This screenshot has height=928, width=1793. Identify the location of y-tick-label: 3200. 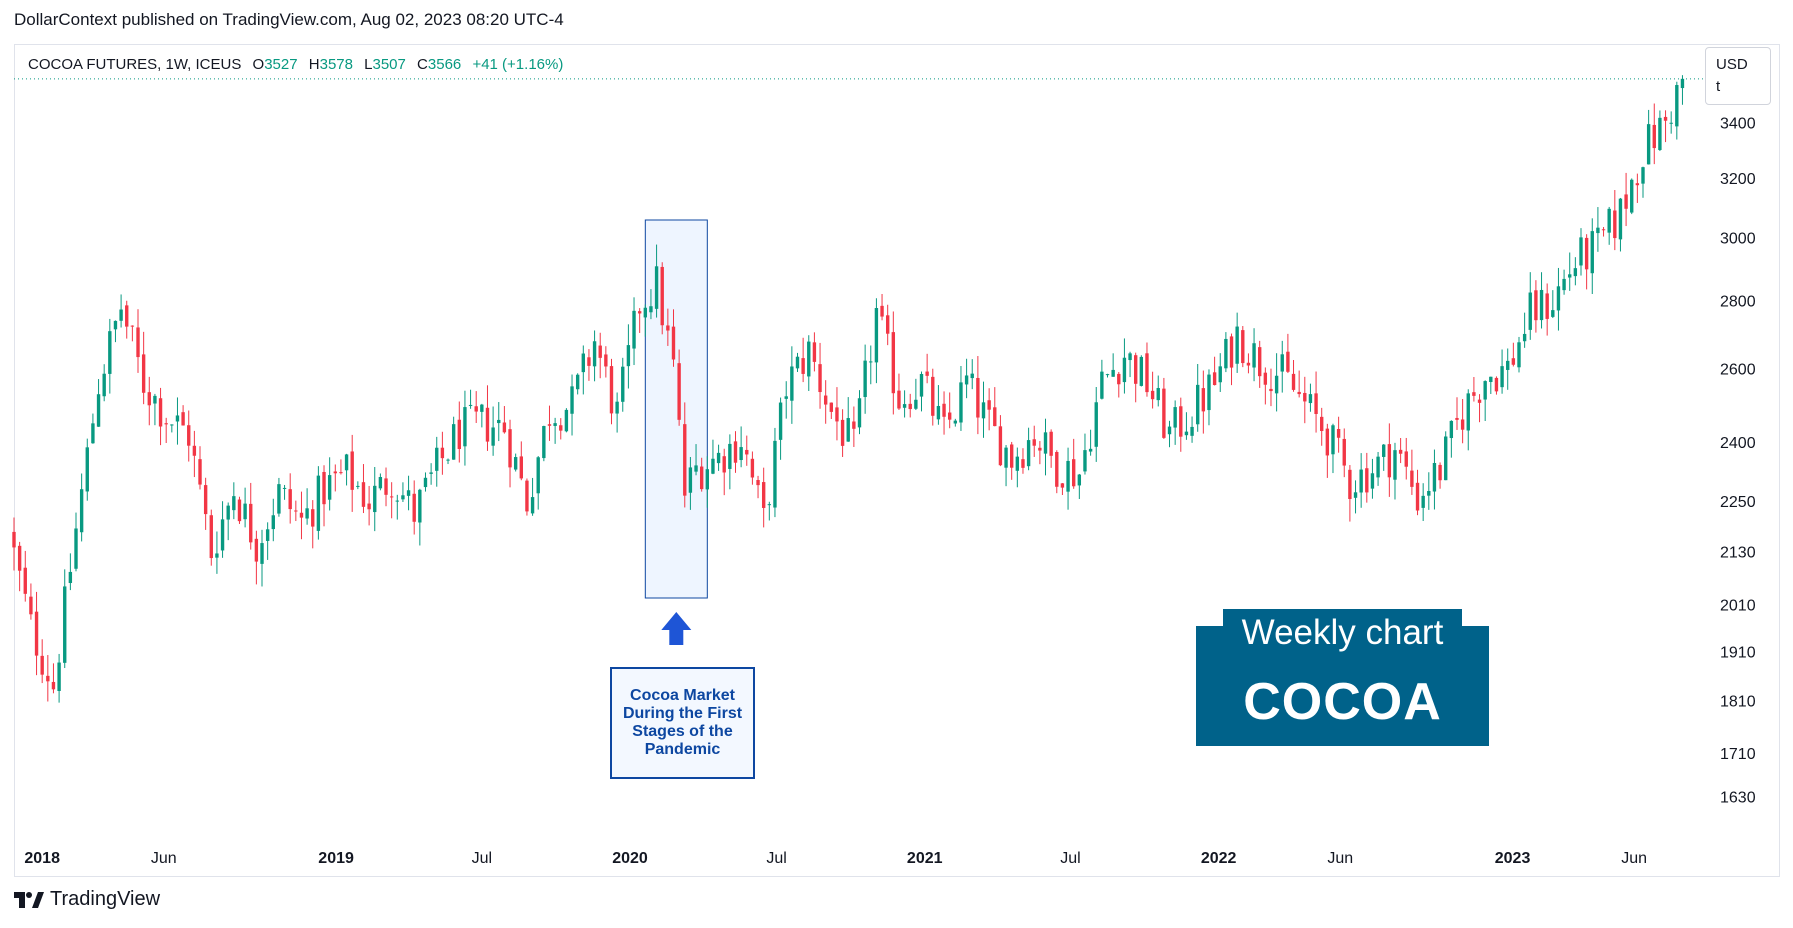
(1738, 179).